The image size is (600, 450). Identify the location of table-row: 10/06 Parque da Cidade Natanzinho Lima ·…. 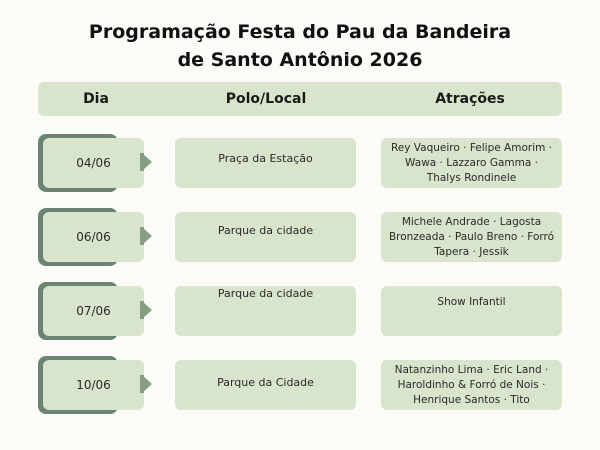
(300, 388).